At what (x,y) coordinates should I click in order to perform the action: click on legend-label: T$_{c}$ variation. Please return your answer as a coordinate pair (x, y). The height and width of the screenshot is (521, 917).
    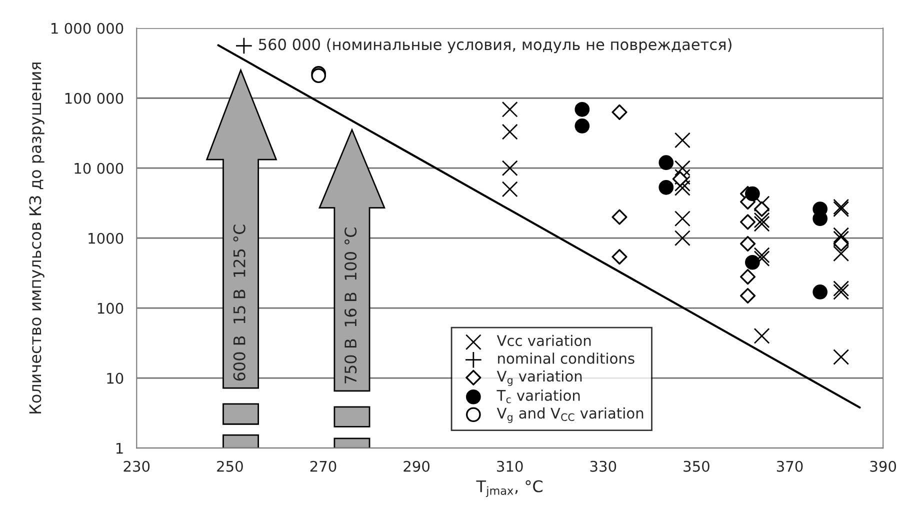
    Looking at the image, I should click on (538, 397).